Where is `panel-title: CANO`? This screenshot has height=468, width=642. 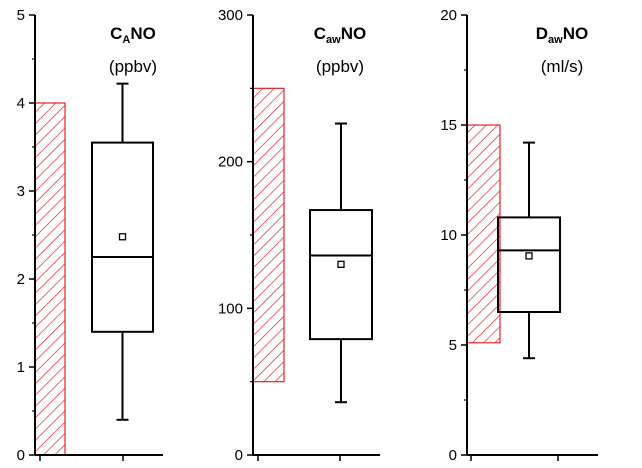 panel-title: CANO is located at coordinates (133, 35).